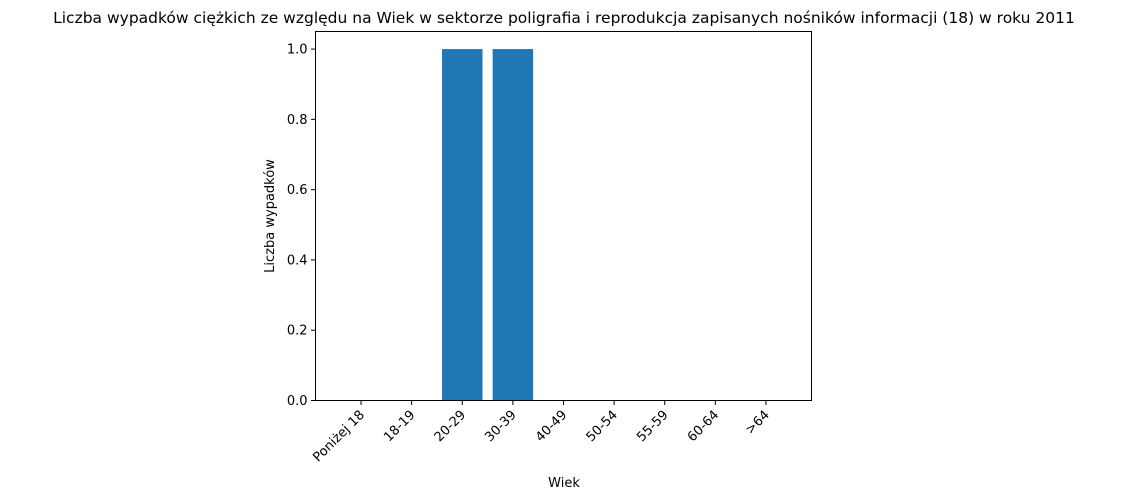 The height and width of the screenshot is (500, 1128). What do you see at coordinates (758, 423) in the screenshot?
I see `x-tick-label: >64` at bounding box center [758, 423].